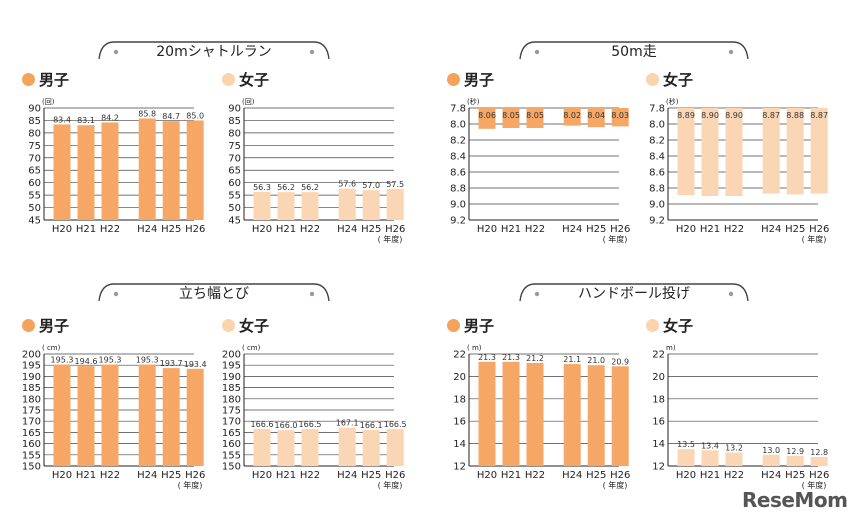 The height and width of the screenshot is (523, 851). I want to click on unit-label: ( m), so click(474, 348).